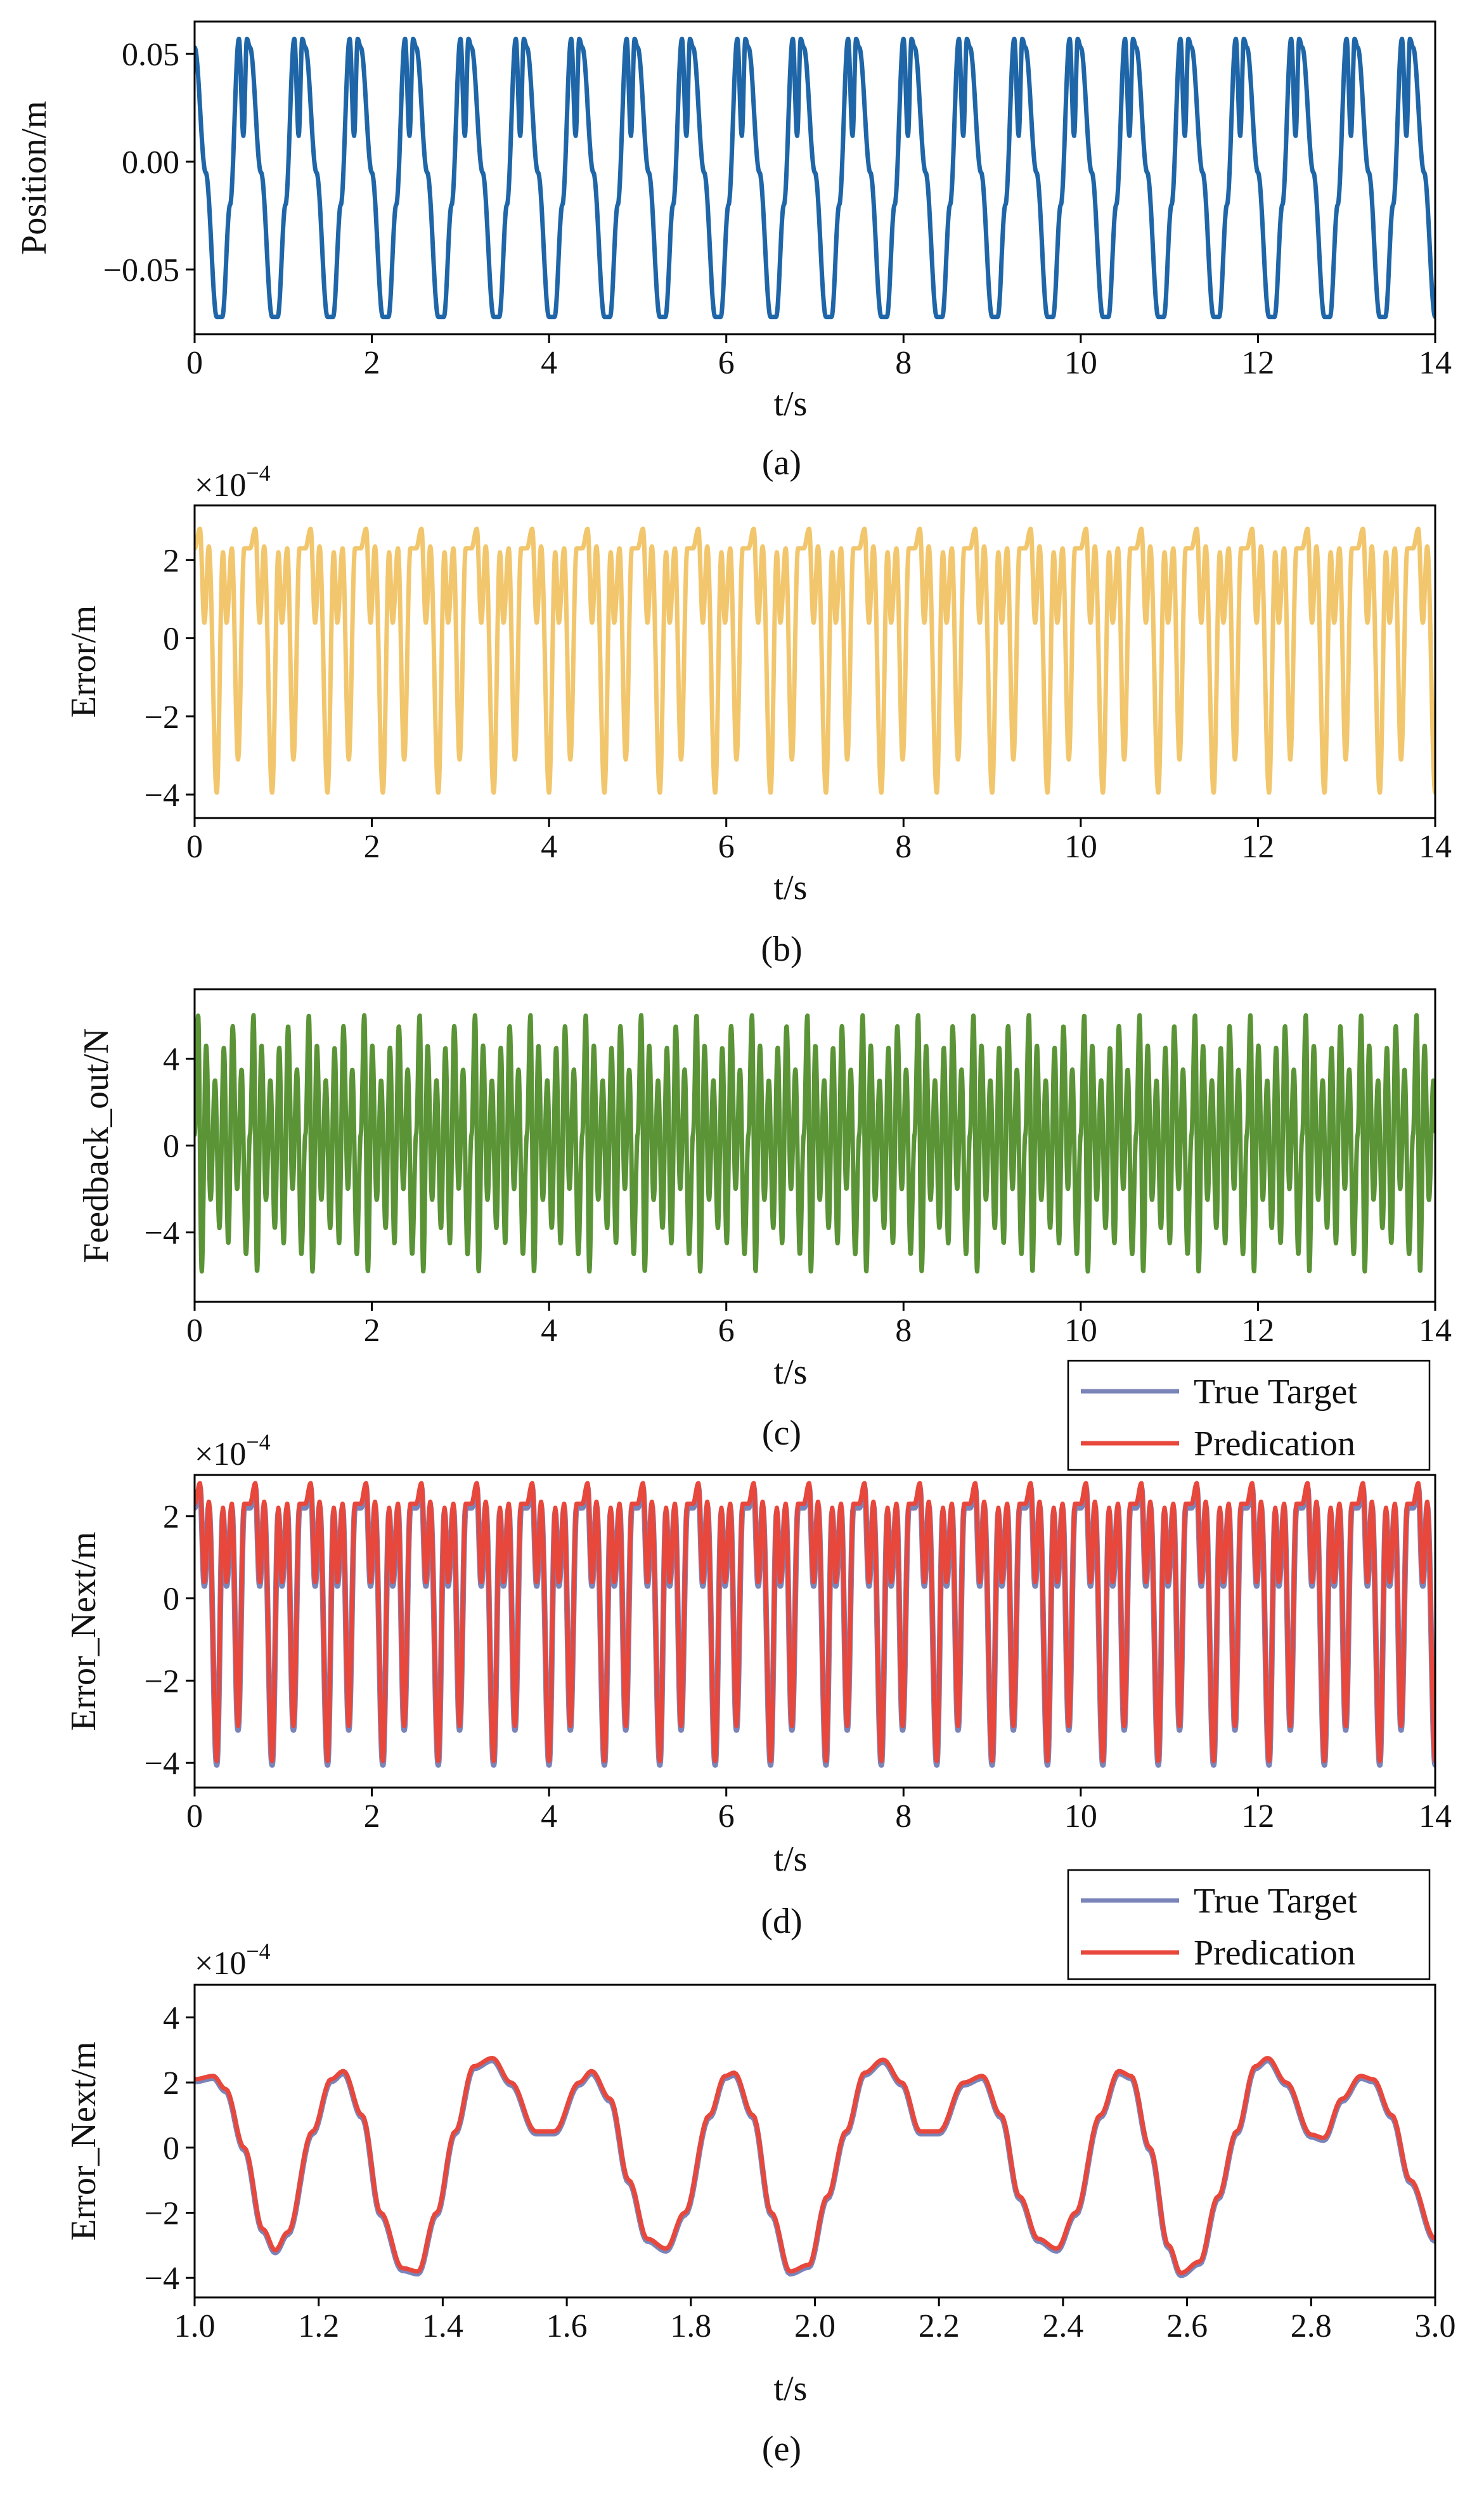 The height and width of the screenshot is (2494, 1484). Describe the element at coordinates (1062, 2326) in the screenshot. I see `x-tick-label: 2.4` at that location.